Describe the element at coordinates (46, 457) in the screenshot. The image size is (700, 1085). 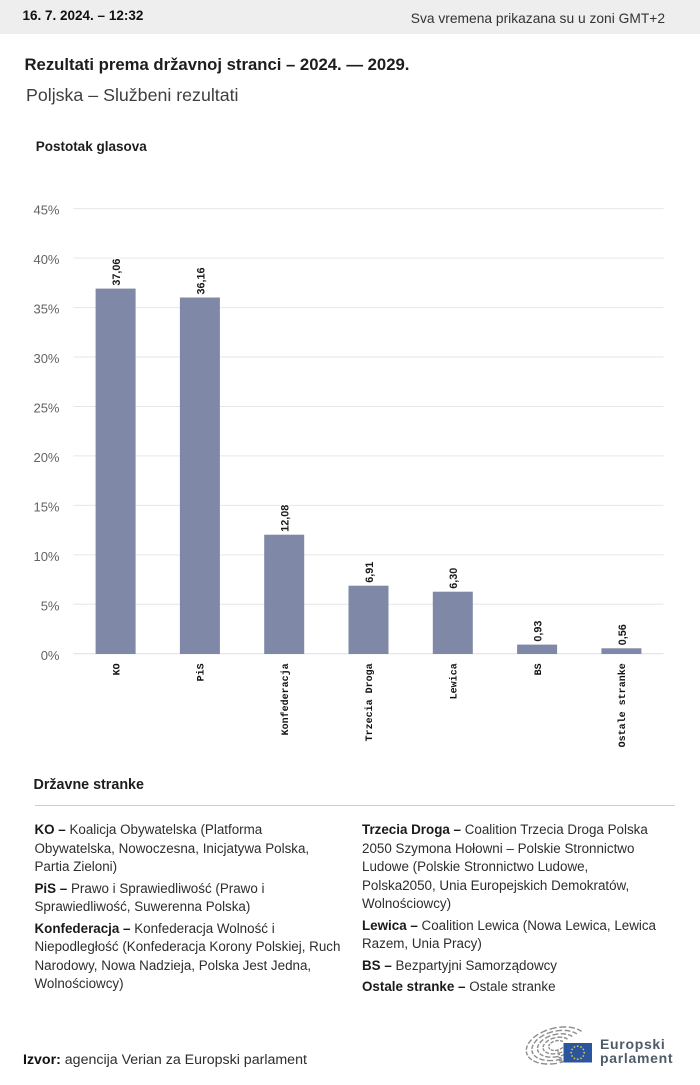
I see `svg-text: 20%` at that location.